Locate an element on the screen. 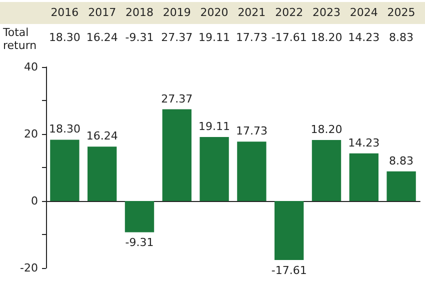 The height and width of the screenshot is (288, 425). x-tick-label: 2024 is located at coordinates (363, 12).